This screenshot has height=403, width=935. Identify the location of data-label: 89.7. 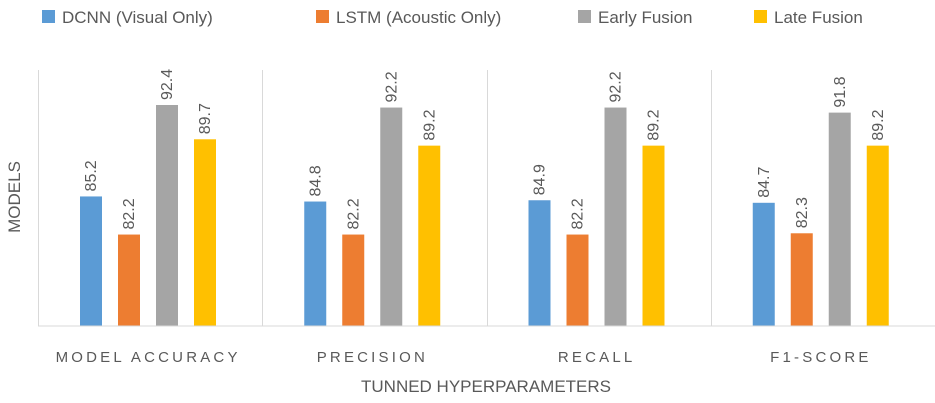
(205, 118).